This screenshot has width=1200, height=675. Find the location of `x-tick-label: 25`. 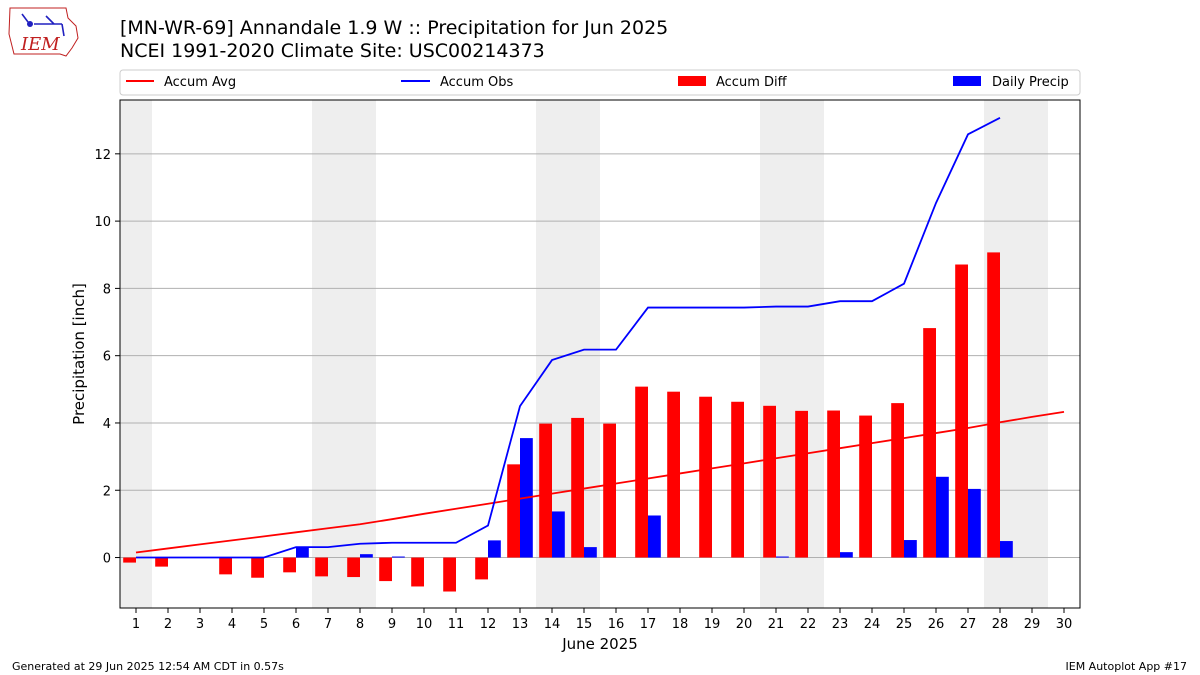

x-tick-label: 25 is located at coordinates (904, 624).